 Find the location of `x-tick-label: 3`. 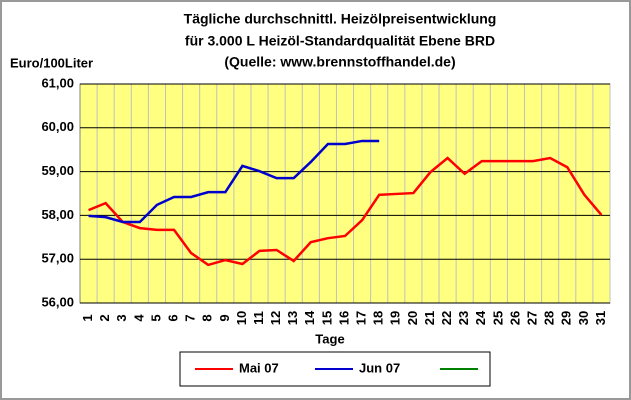

x-tick-label: 3 is located at coordinates (121, 317).